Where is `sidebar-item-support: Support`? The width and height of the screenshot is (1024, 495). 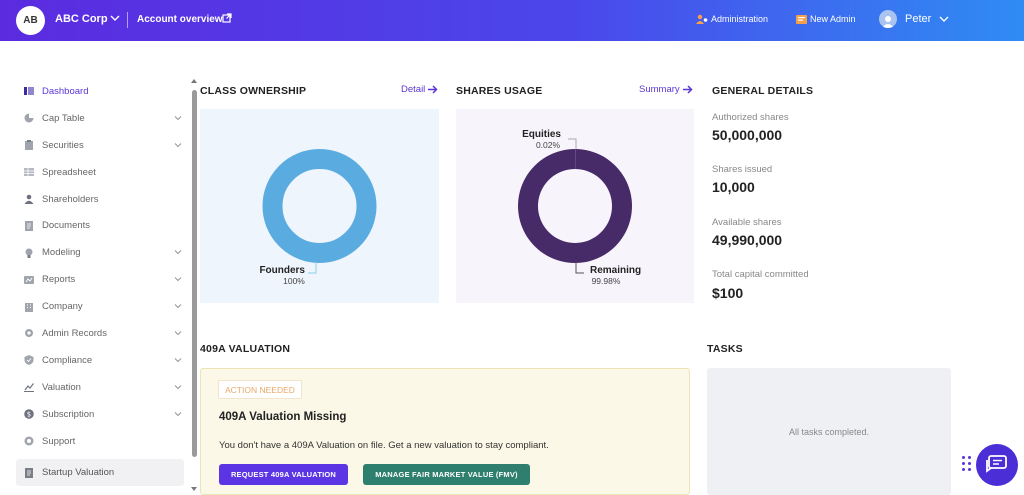
sidebar-item-support: Support is located at coordinates (100, 441).